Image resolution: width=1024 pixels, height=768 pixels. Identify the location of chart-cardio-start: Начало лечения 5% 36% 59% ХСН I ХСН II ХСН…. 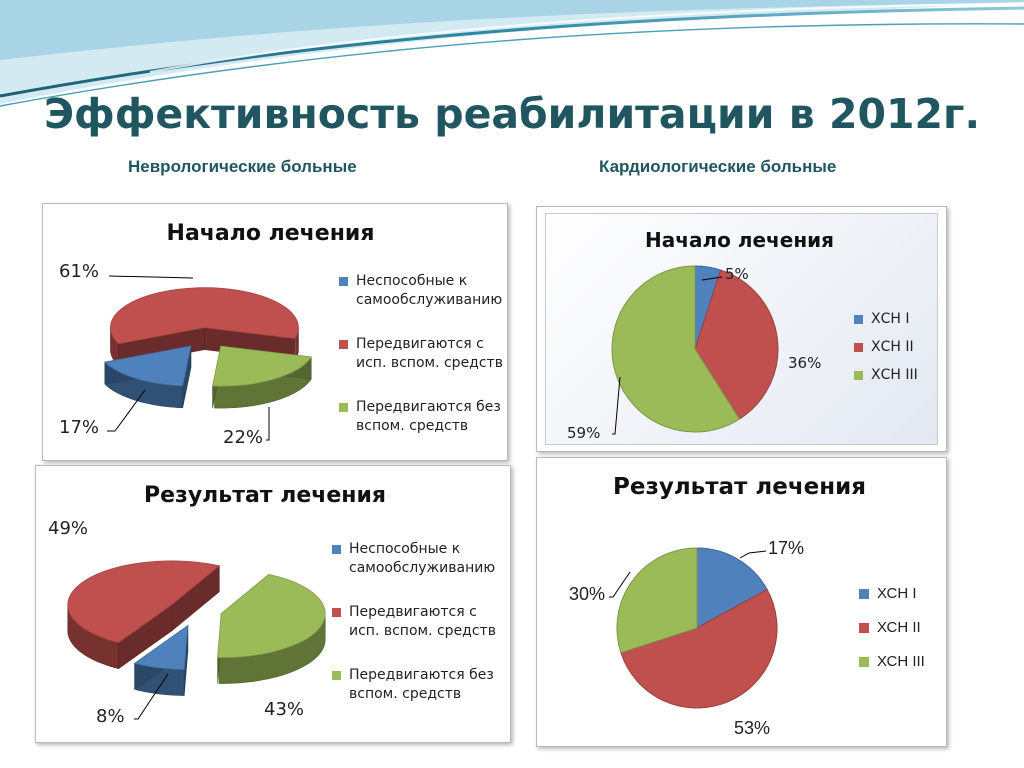
(741, 329).